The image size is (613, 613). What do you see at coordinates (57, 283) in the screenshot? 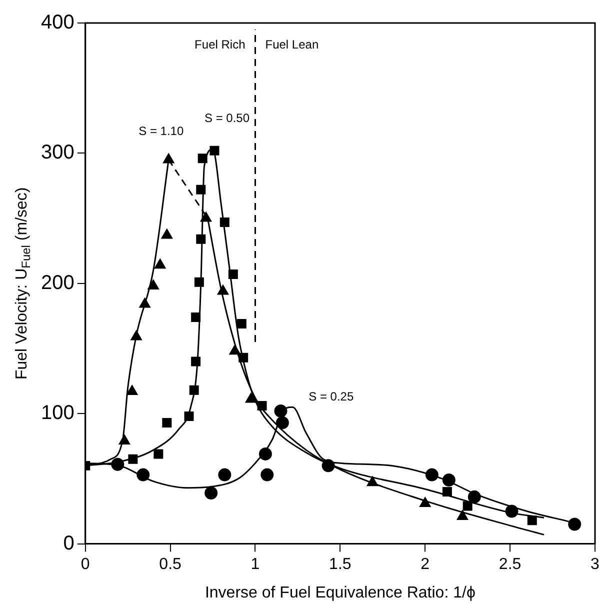
I see `y-tick-label: 200` at bounding box center [57, 283].